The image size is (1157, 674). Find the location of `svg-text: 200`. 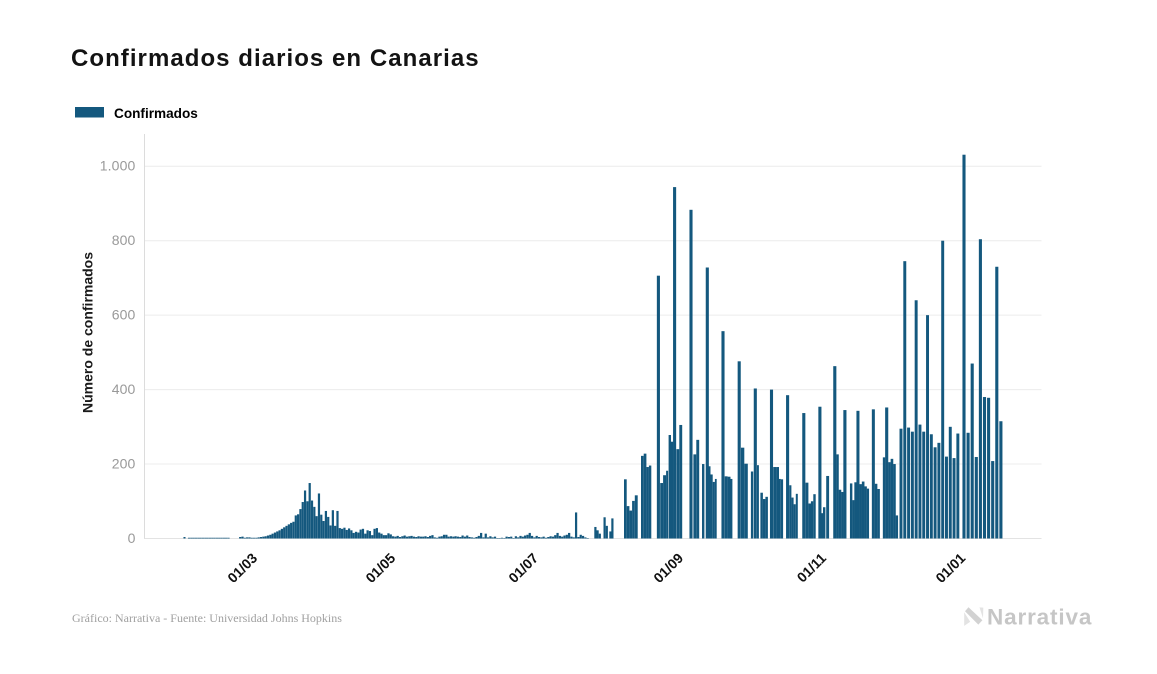

svg-text: 200 is located at coordinates (124, 463).